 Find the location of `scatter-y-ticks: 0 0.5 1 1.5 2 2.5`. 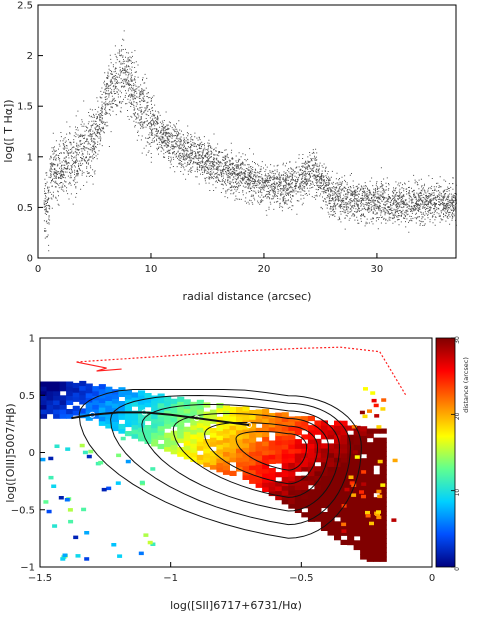

scatter-y-ticks: 0 0.5 1 1.5 2 2.5 is located at coordinates (30, 133).